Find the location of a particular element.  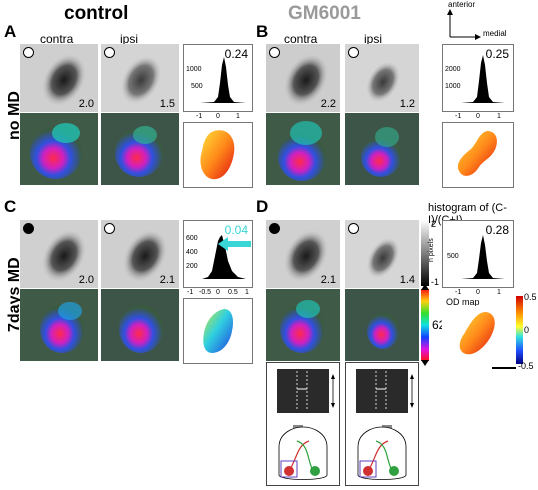

col-ipsi-b: ipsi is located at coordinates (373, 39).